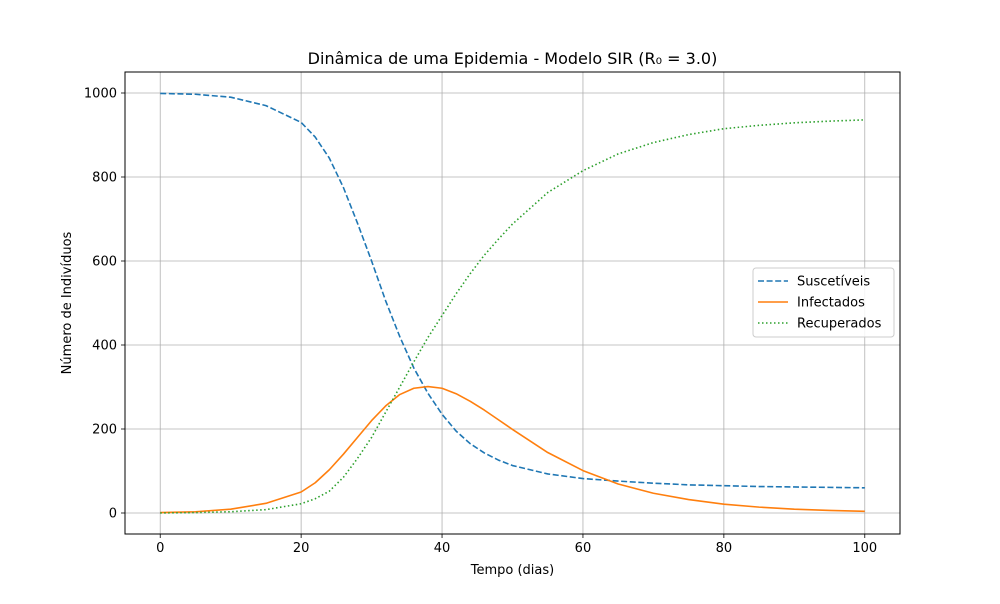 This screenshot has width=1000, height=604. What do you see at coordinates (833, 282) in the screenshot?
I see `legend-label: Suscetíveis` at bounding box center [833, 282].